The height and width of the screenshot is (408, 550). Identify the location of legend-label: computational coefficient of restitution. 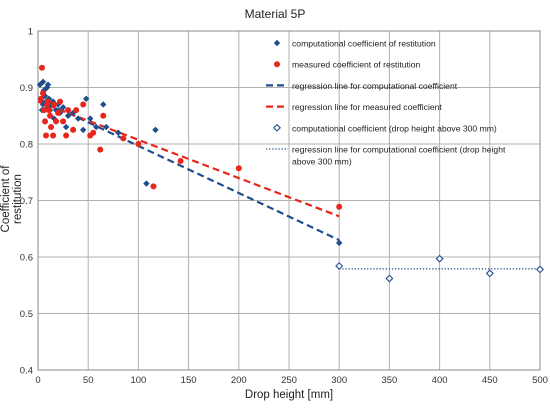
(364, 44).